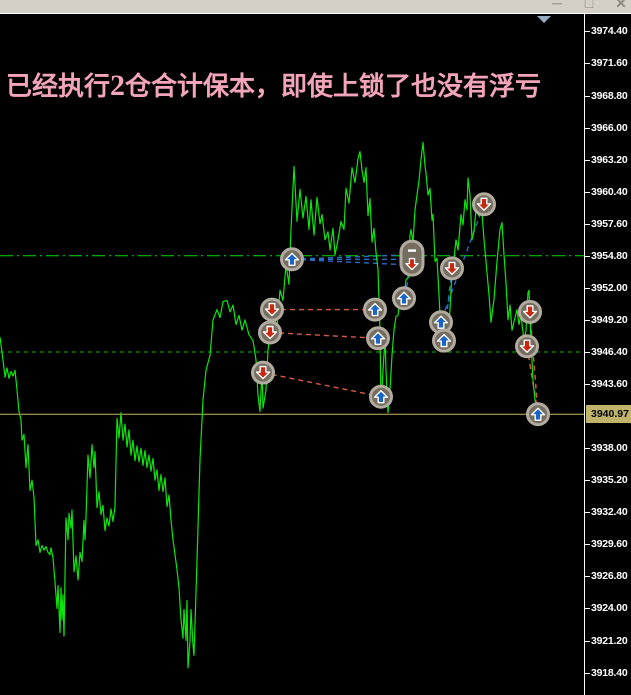 The image size is (631, 695). I want to click on axis-price-label: 3946.40, so click(606, 352).